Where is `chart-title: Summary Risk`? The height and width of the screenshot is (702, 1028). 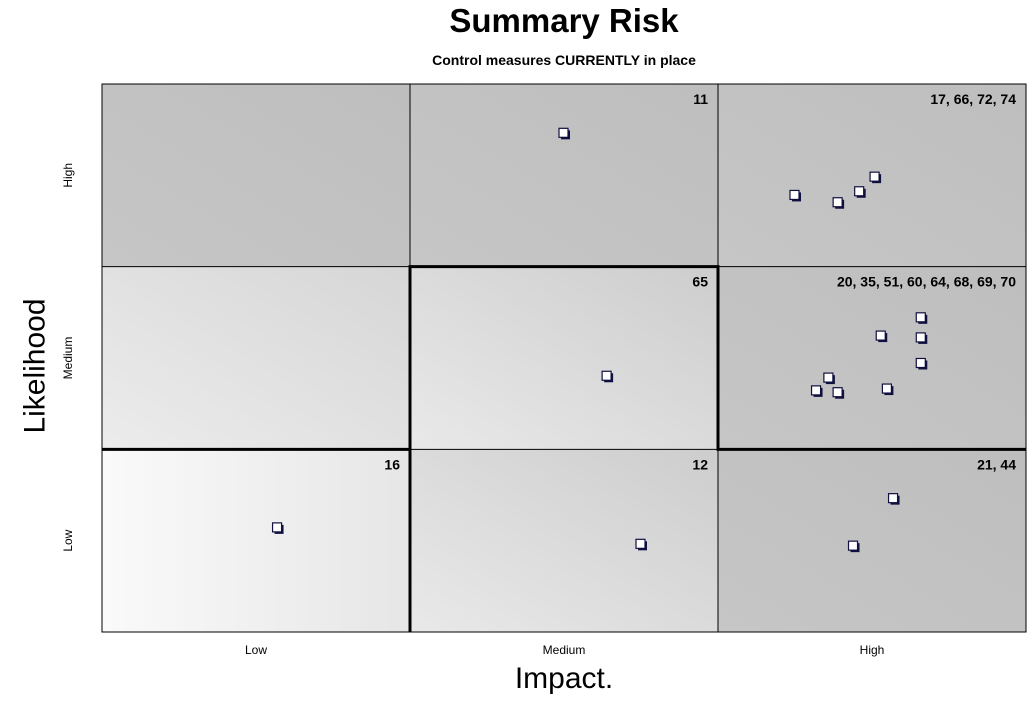
chart-title: Summary Risk is located at coordinates (564, 20).